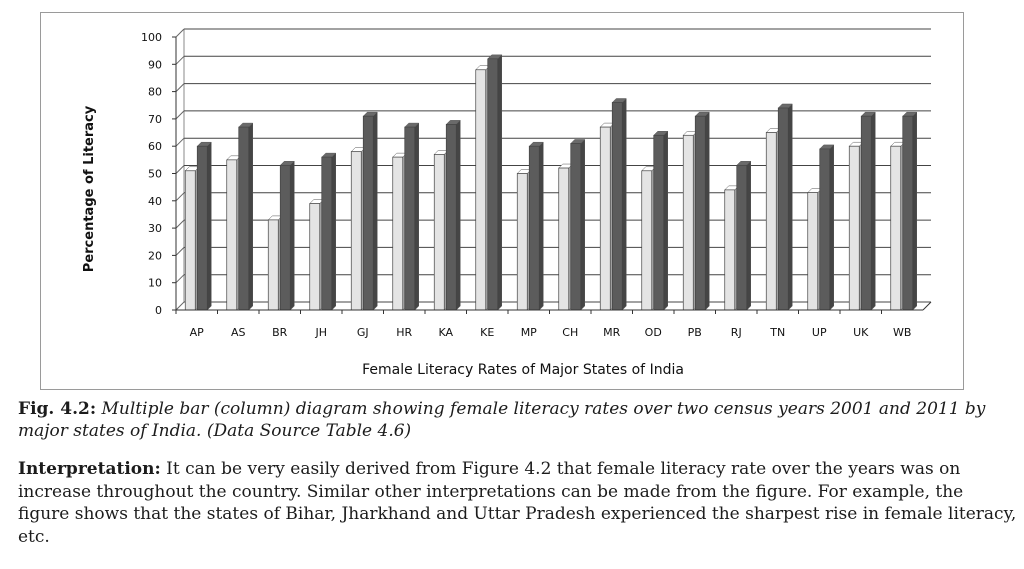 Image resolution: width=1024 pixels, height=569 pixels. I want to click on x-tick-label: PB, so click(695, 332).